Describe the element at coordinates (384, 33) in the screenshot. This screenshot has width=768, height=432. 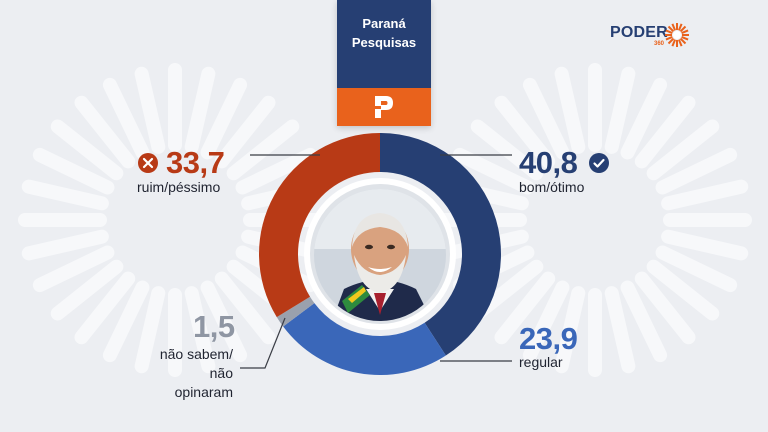
I see `pollster-name: Paraná Pesquisas` at that location.